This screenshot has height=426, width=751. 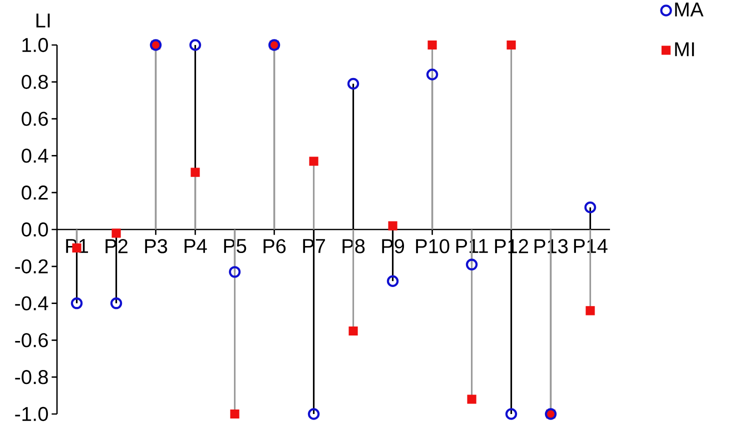 What do you see at coordinates (31, 266) in the screenshot?
I see `y-tick-label: -0.2` at bounding box center [31, 266].